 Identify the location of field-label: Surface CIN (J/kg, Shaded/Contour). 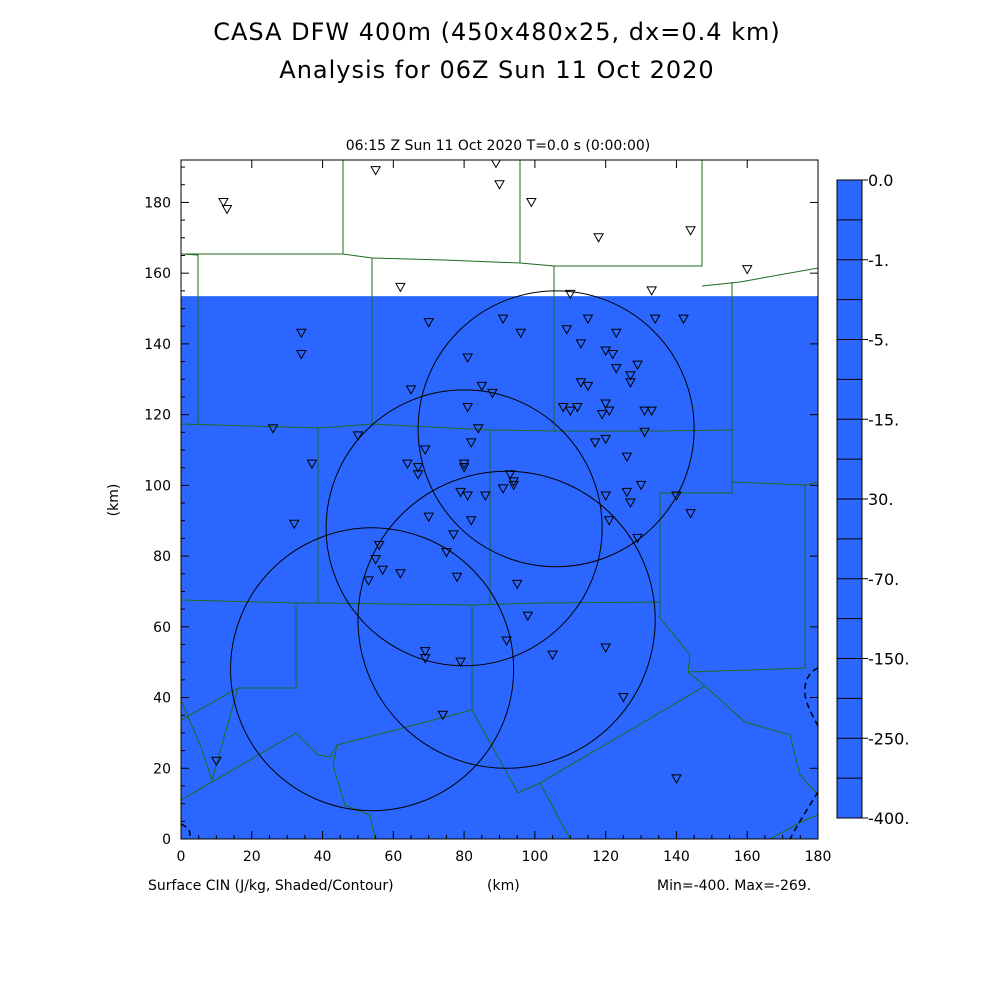
(271, 886).